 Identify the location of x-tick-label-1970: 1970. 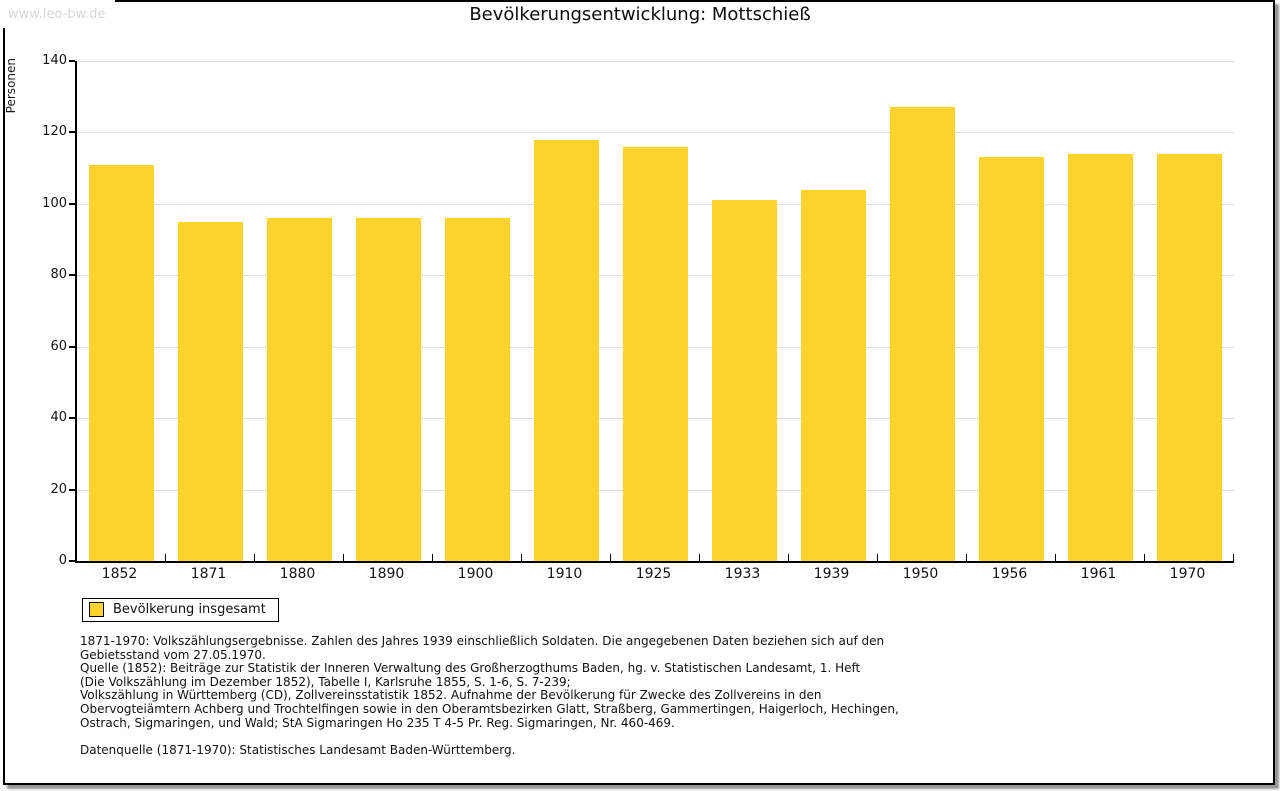
(1187, 574).